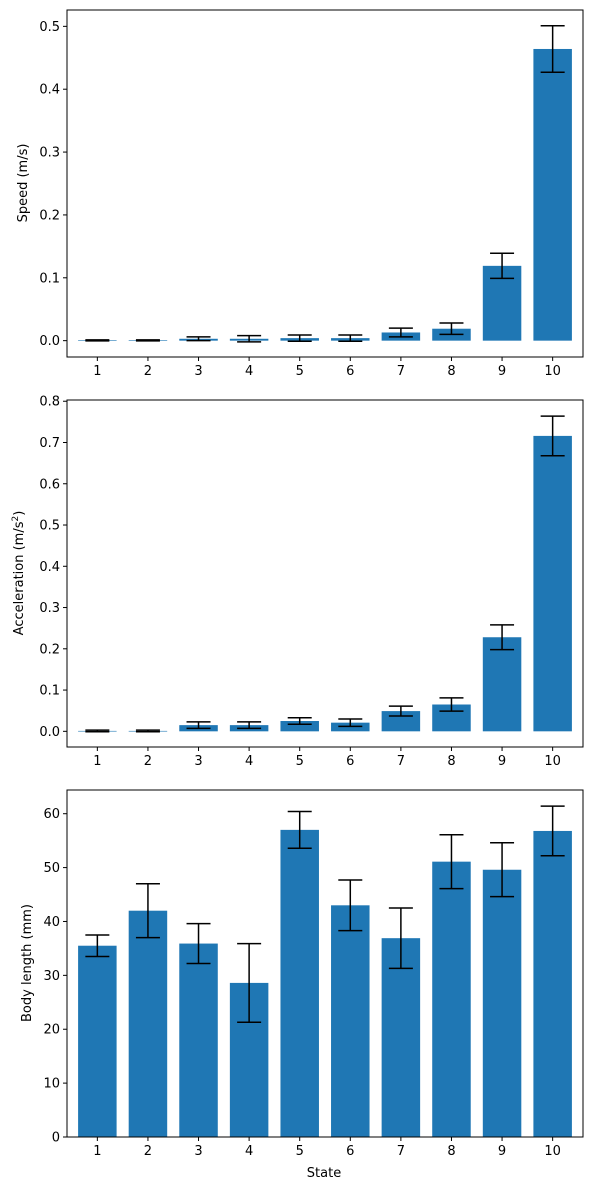  Describe the element at coordinates (148, 761) in the screenshot. I see `acceleration-xtick-label: 2` at that location.